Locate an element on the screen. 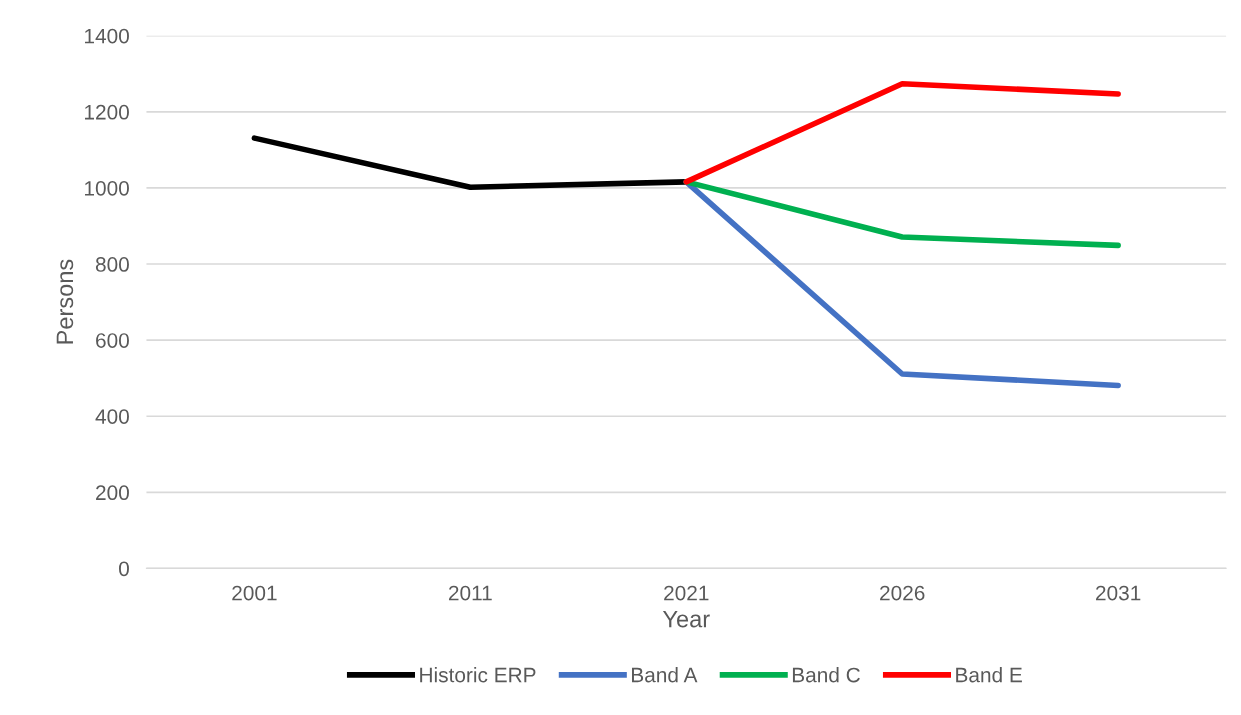 The image size is (1241, 715). x-tick-label: 2011 is located at coordinates (470, 593).